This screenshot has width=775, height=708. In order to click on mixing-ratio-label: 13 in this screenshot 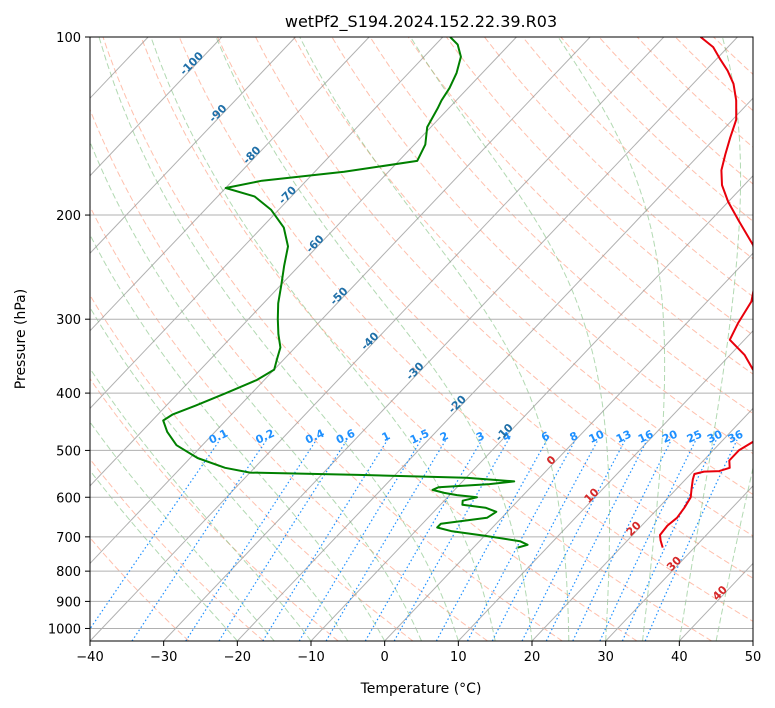, I will do `click(623, 437)`.